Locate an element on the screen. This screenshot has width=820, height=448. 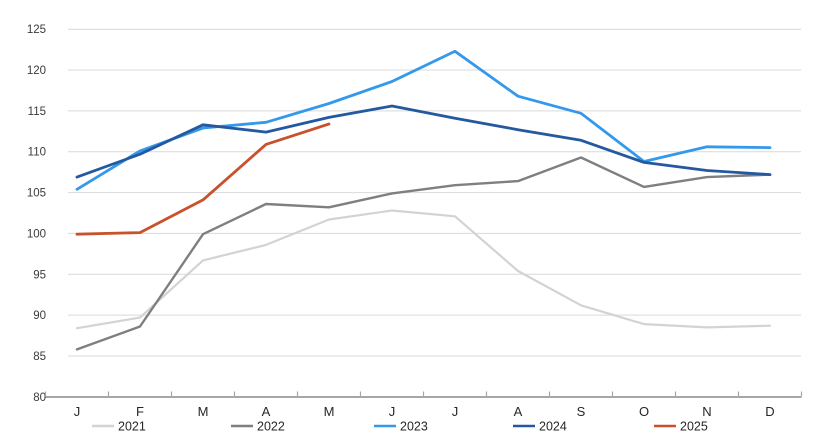
y-axis-tick-label: 115 is located at coordinates (37, 112).